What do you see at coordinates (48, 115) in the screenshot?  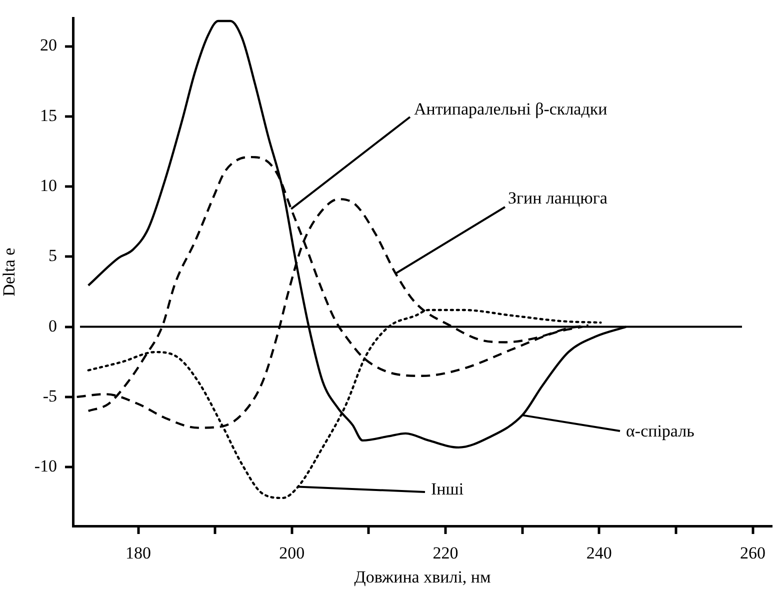 I see `y-tick-label: 15` at bounding box center [48, 115].